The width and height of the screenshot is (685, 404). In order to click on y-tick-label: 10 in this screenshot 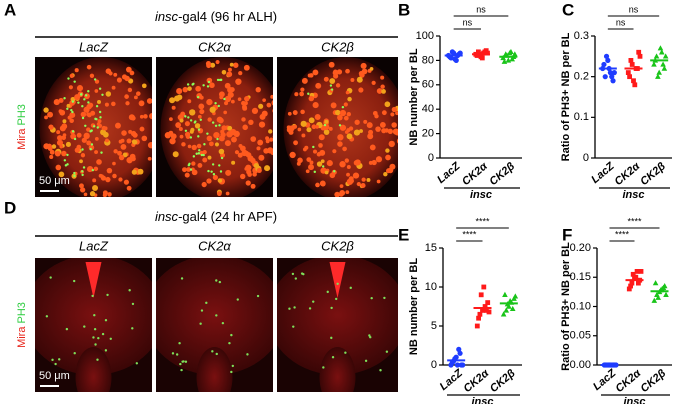, I will do `click(431, 287)`.